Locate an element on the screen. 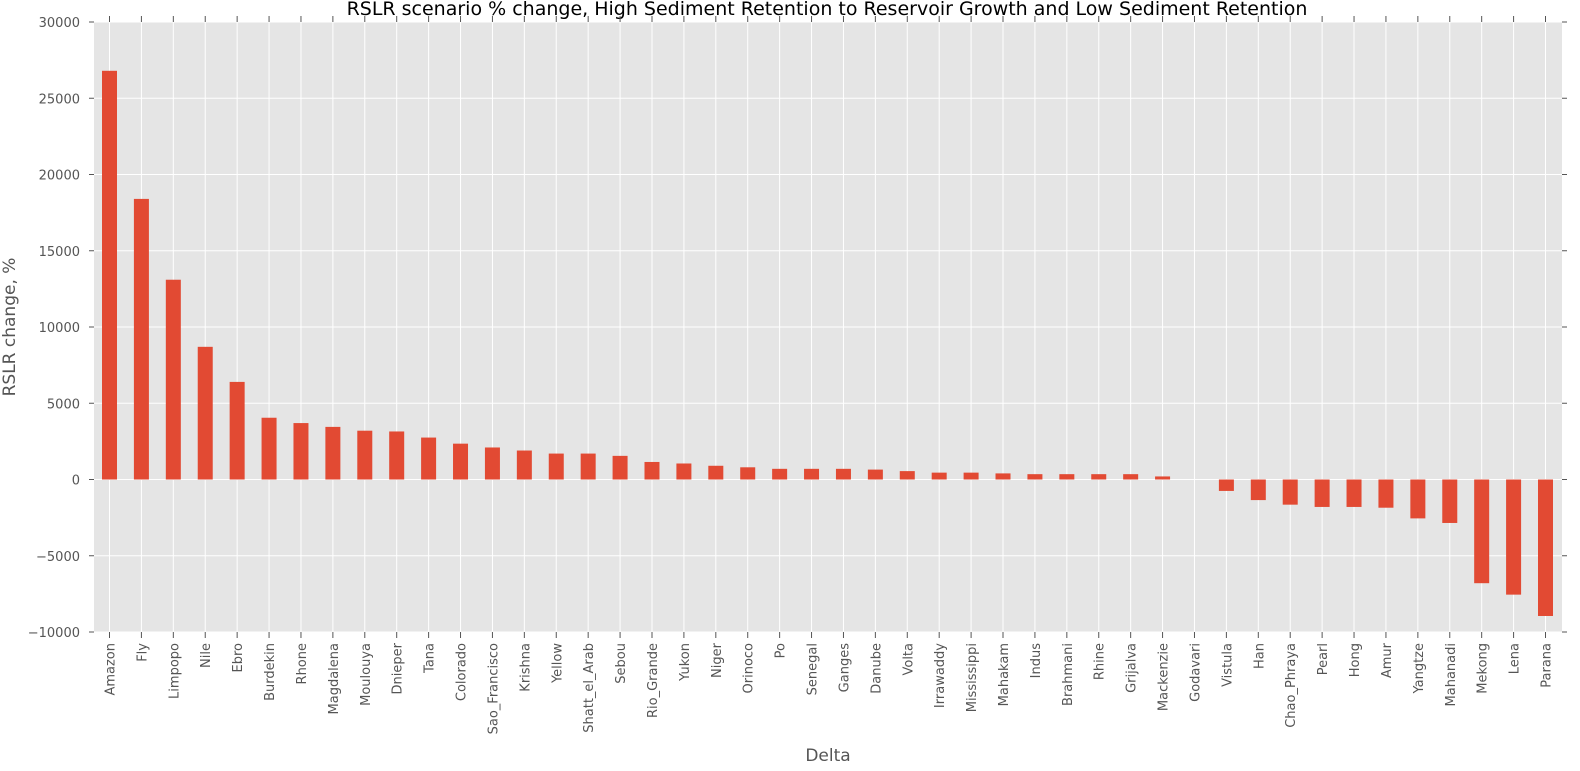  x-tick-label: Yellow is located at coordinates (557, 663).